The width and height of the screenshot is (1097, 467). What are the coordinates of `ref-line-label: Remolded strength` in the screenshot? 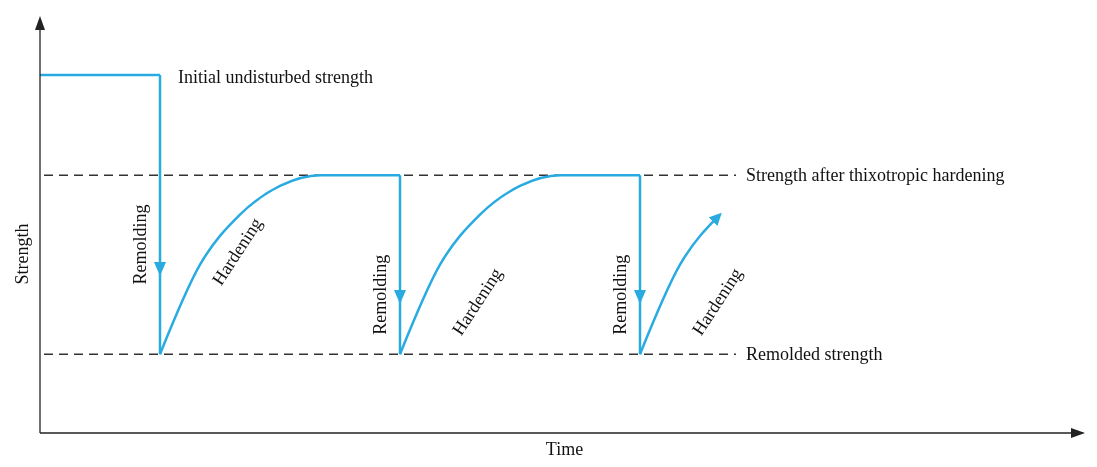 It's located at (814, 354).